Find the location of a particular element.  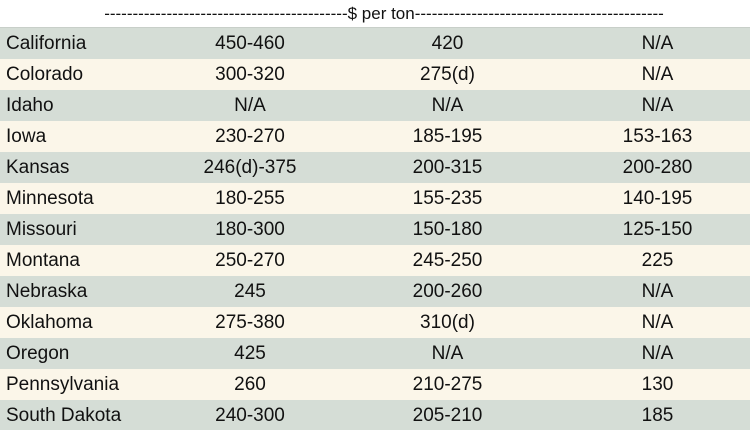

price-cell-col1: 250-270 is located at coordinates (250, 260).